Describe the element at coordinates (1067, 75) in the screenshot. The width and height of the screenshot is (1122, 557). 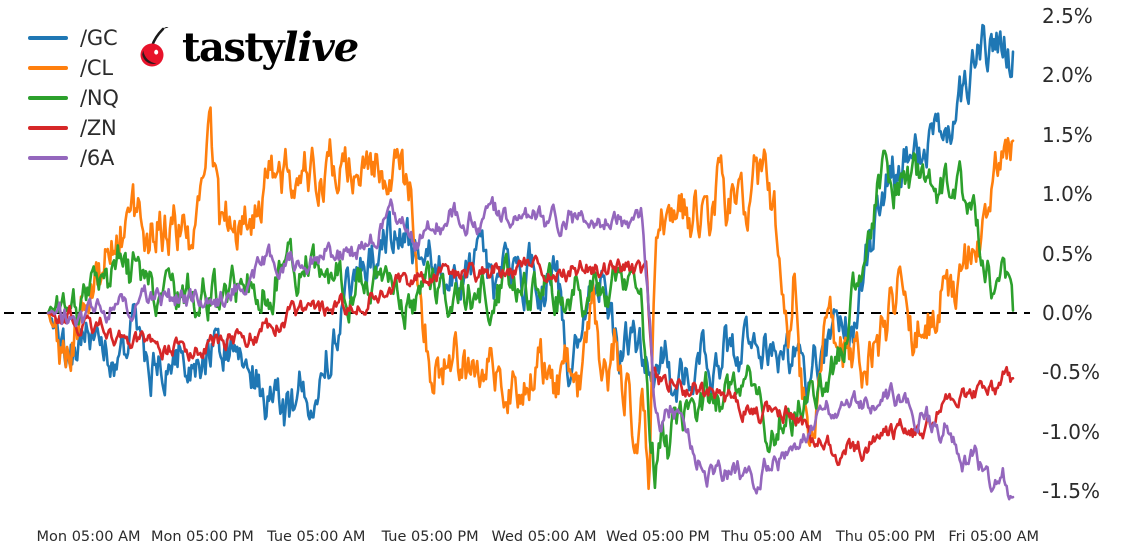
I see `y-axis-tick: 2.0%` at that location.